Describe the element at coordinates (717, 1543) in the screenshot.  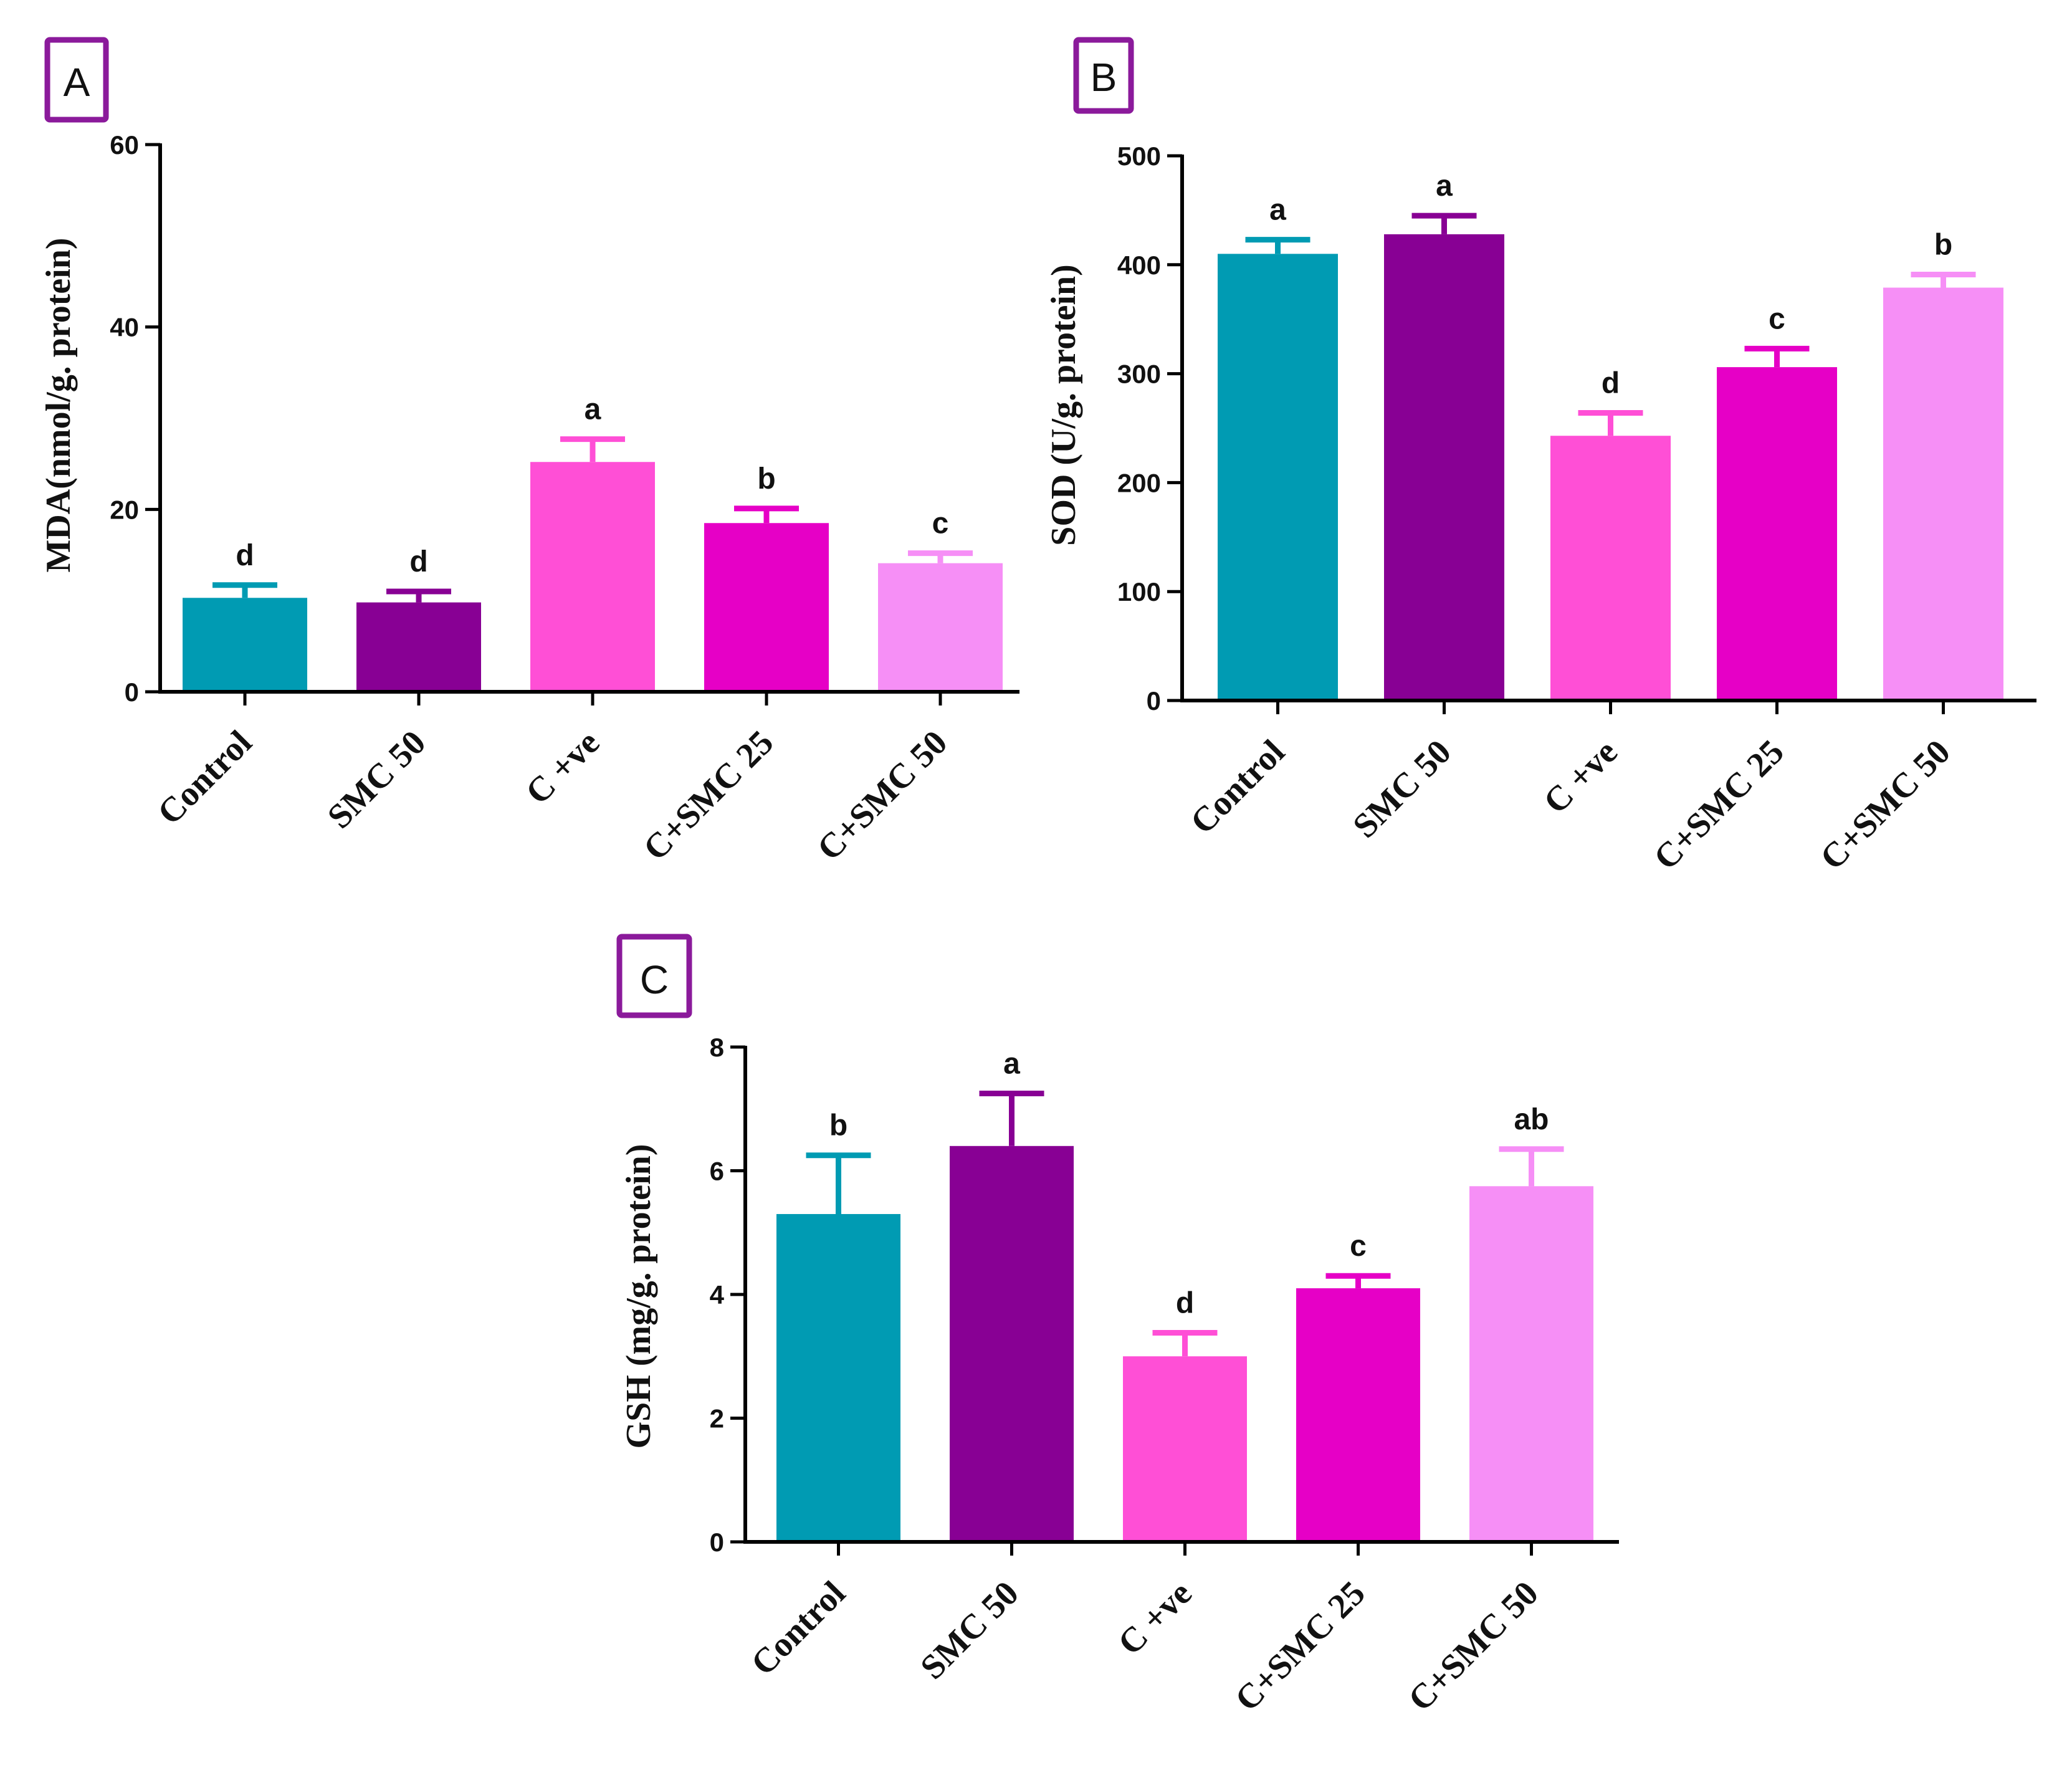
I see `y-tick-label-c-1: 0` at that location.